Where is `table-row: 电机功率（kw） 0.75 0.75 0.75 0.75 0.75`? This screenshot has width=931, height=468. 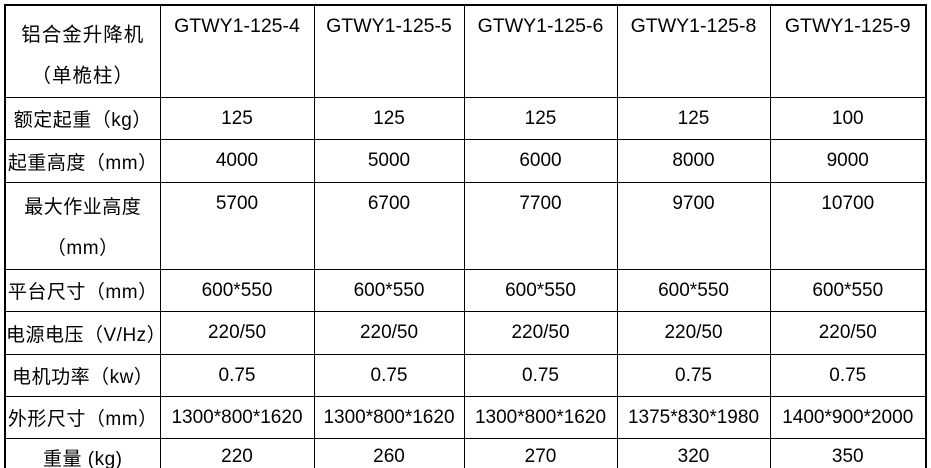
table-row: 电机功率（kw） 0.75 0.75 0.75 0.75 0.75 is located at coordinates (465, 375).